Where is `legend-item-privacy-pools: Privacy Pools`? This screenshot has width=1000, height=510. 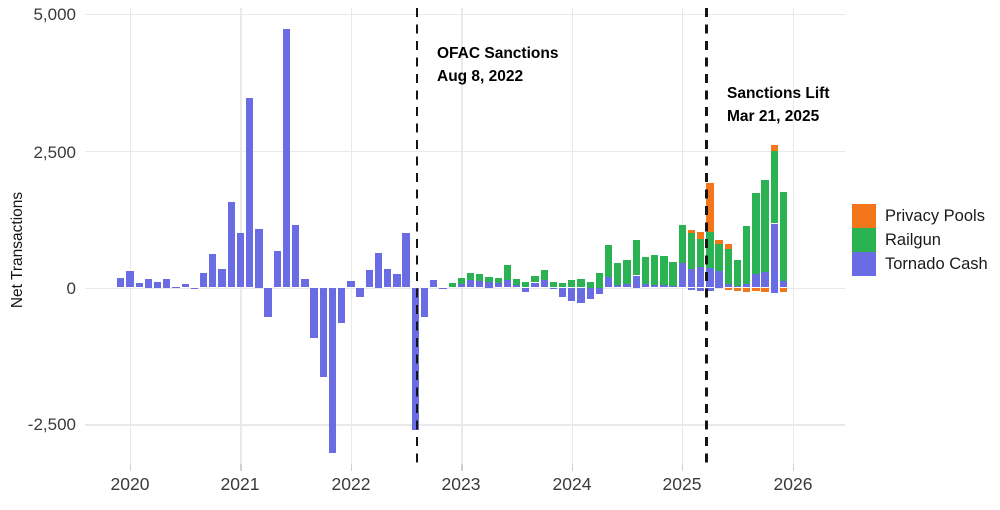 legend-item-privacy-pools: Privacy Pools is located at coordinates (920, 216).